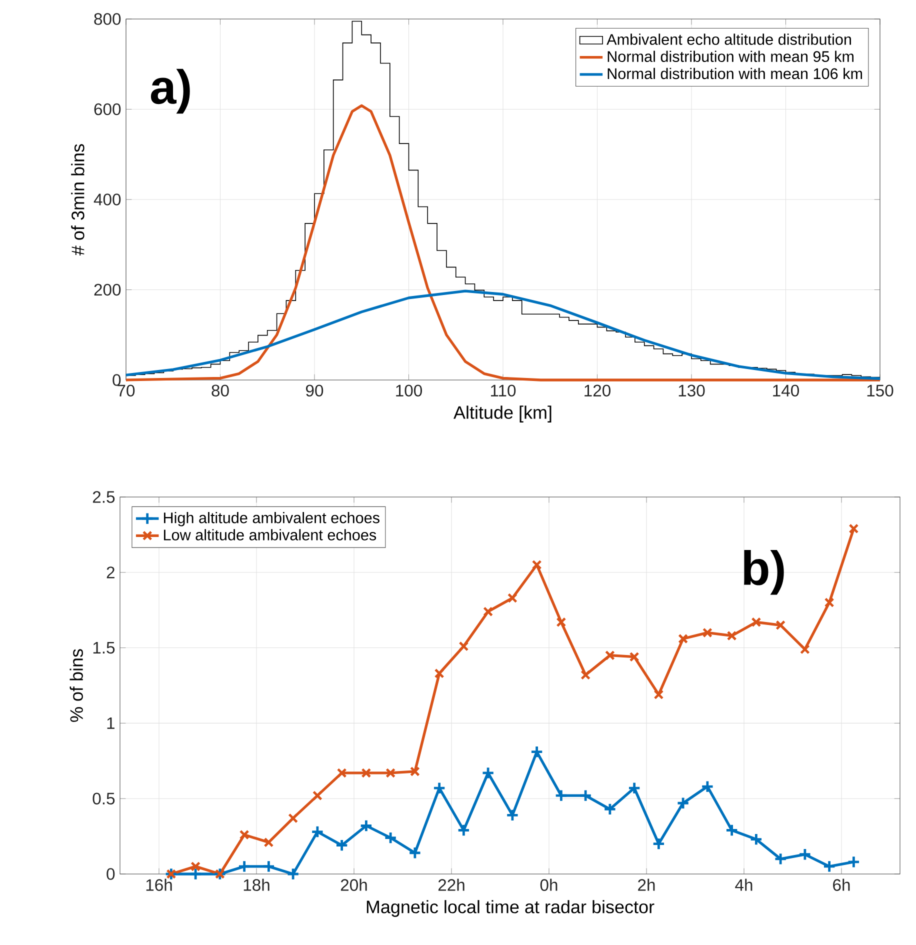 This screenshot has width=916, height=945. I want to click on x-tick-label: 20h, so click(353, 884).